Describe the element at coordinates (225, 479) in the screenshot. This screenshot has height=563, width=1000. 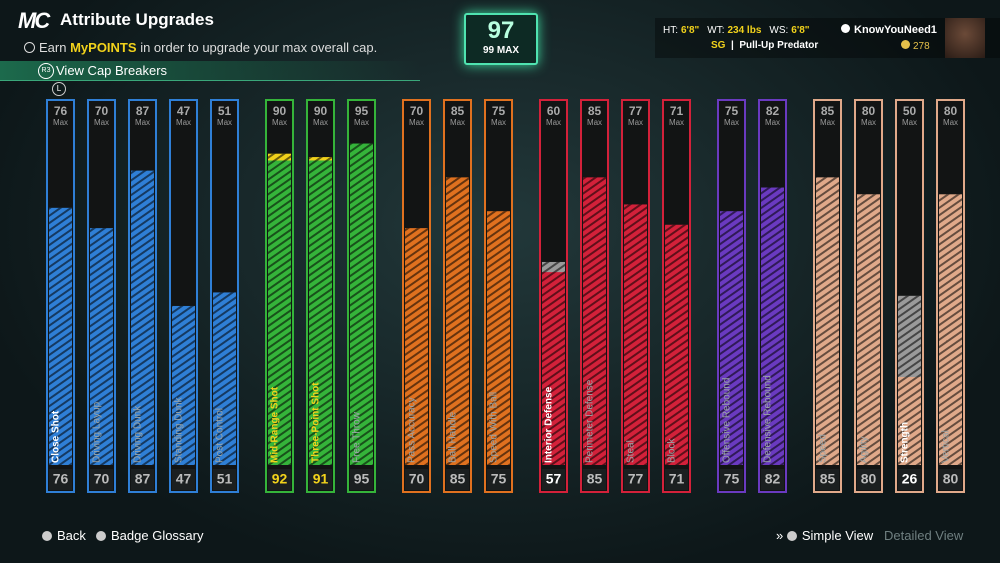
I see `current-value: 51` at that location.